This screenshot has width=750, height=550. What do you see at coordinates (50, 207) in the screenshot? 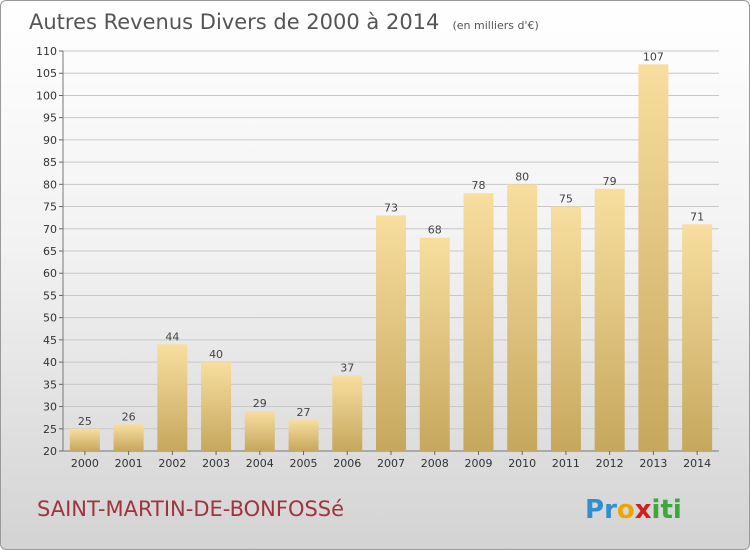
I see `y-tick-label: 75` at bounding box center [50, 207].